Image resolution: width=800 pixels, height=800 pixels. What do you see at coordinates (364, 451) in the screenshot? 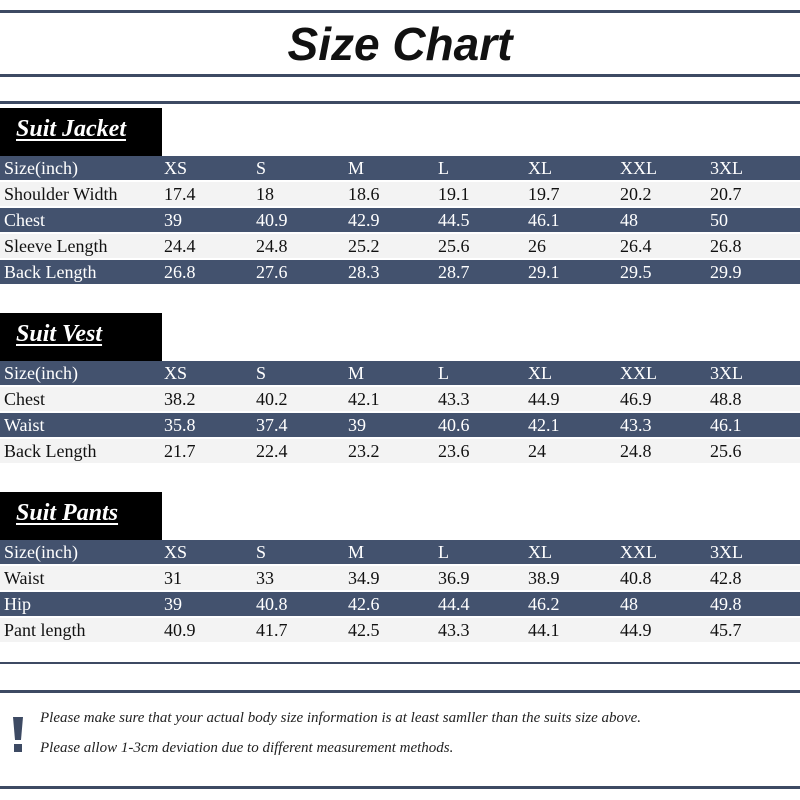
I see `value-cell: 23.2` at bounding box center [364, 451].